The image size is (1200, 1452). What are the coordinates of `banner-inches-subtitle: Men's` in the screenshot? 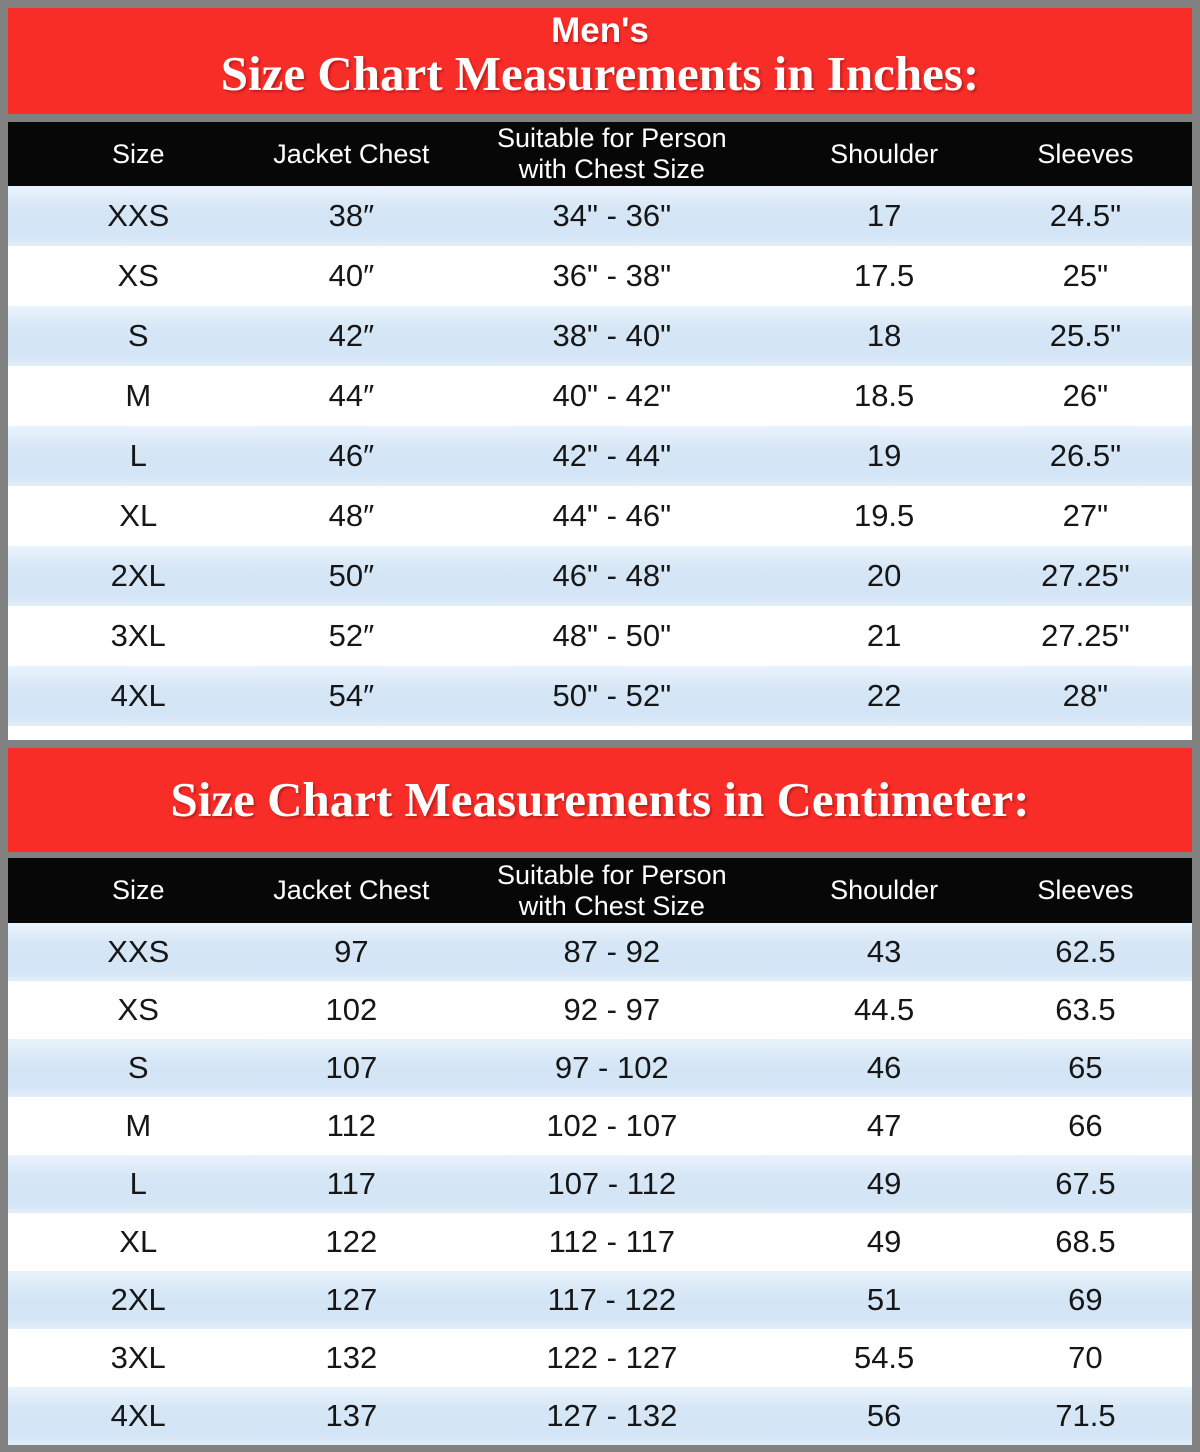 It's located at (600, 30).